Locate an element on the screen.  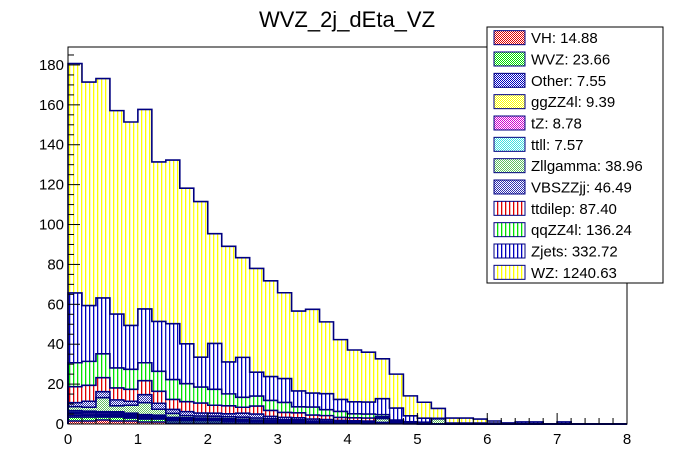
y-tick-label: 160 is located at coordinates (51, 105).